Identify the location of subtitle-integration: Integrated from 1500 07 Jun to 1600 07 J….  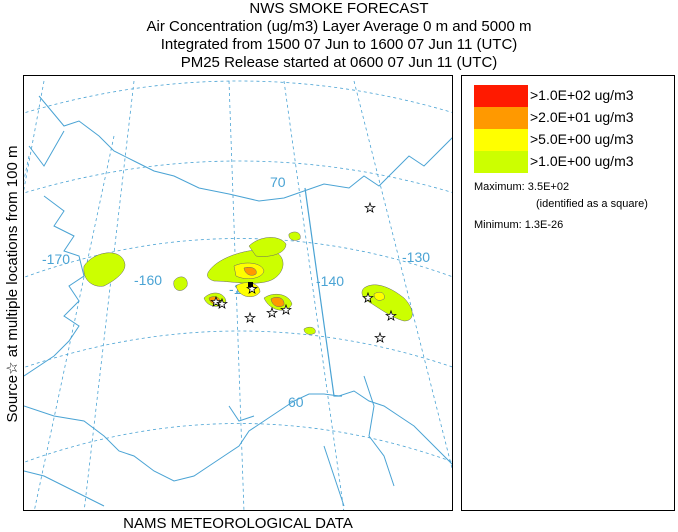
(339, 44).